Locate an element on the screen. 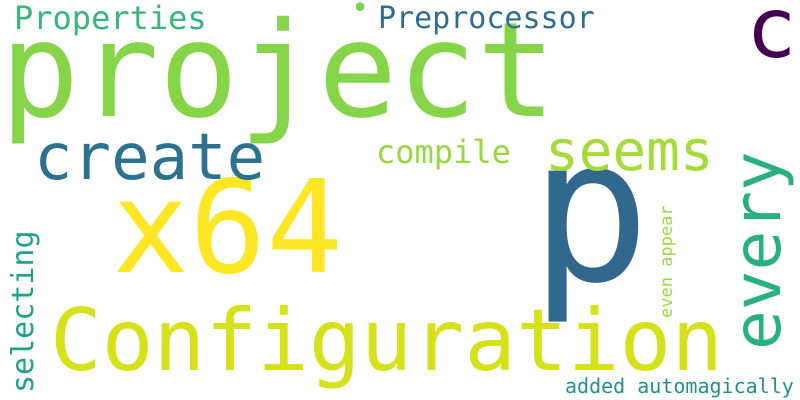  word-selecting: selecting is located at coordinates (23, 311).